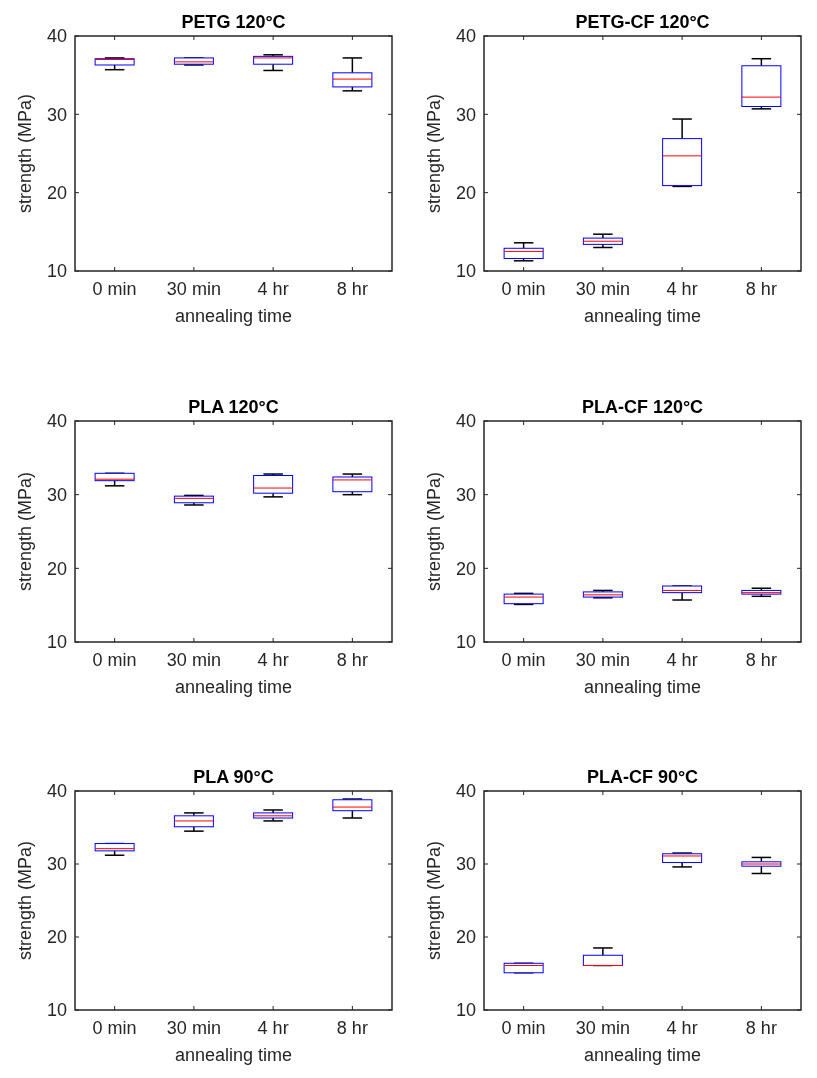  Describe the element at coordinates (642, 22) in the screenshot. I see `chart-title: PETG-CF 120°C` at that location.